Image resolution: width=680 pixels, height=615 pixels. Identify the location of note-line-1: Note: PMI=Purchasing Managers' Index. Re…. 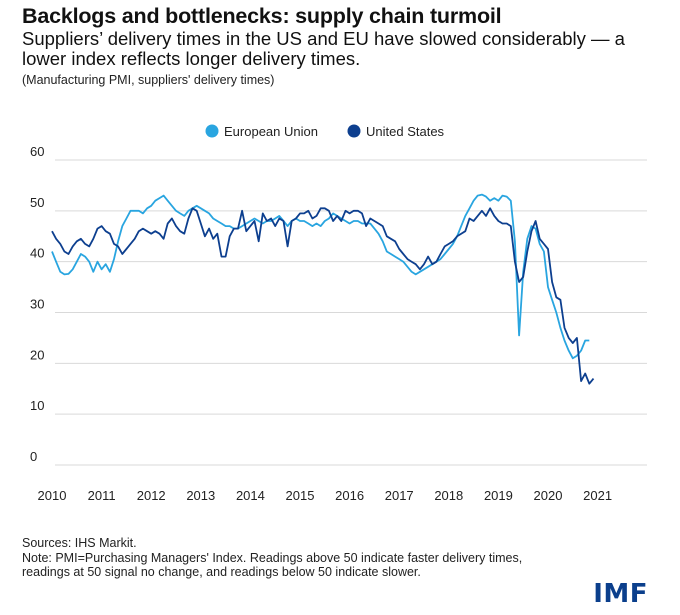
(272, 557).